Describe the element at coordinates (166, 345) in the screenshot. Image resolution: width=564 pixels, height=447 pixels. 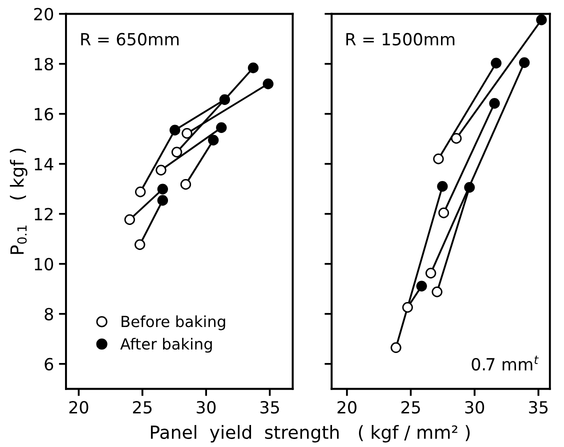
I see `legend-label: After baking` at that location.